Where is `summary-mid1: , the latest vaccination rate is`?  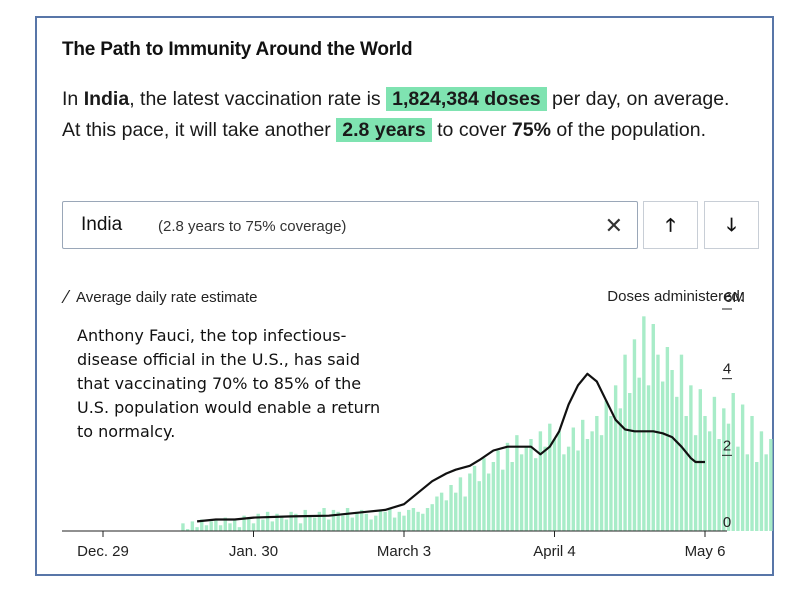 summary-mid1: , the latest vaccination rate is is located at coordinates (258, 99).